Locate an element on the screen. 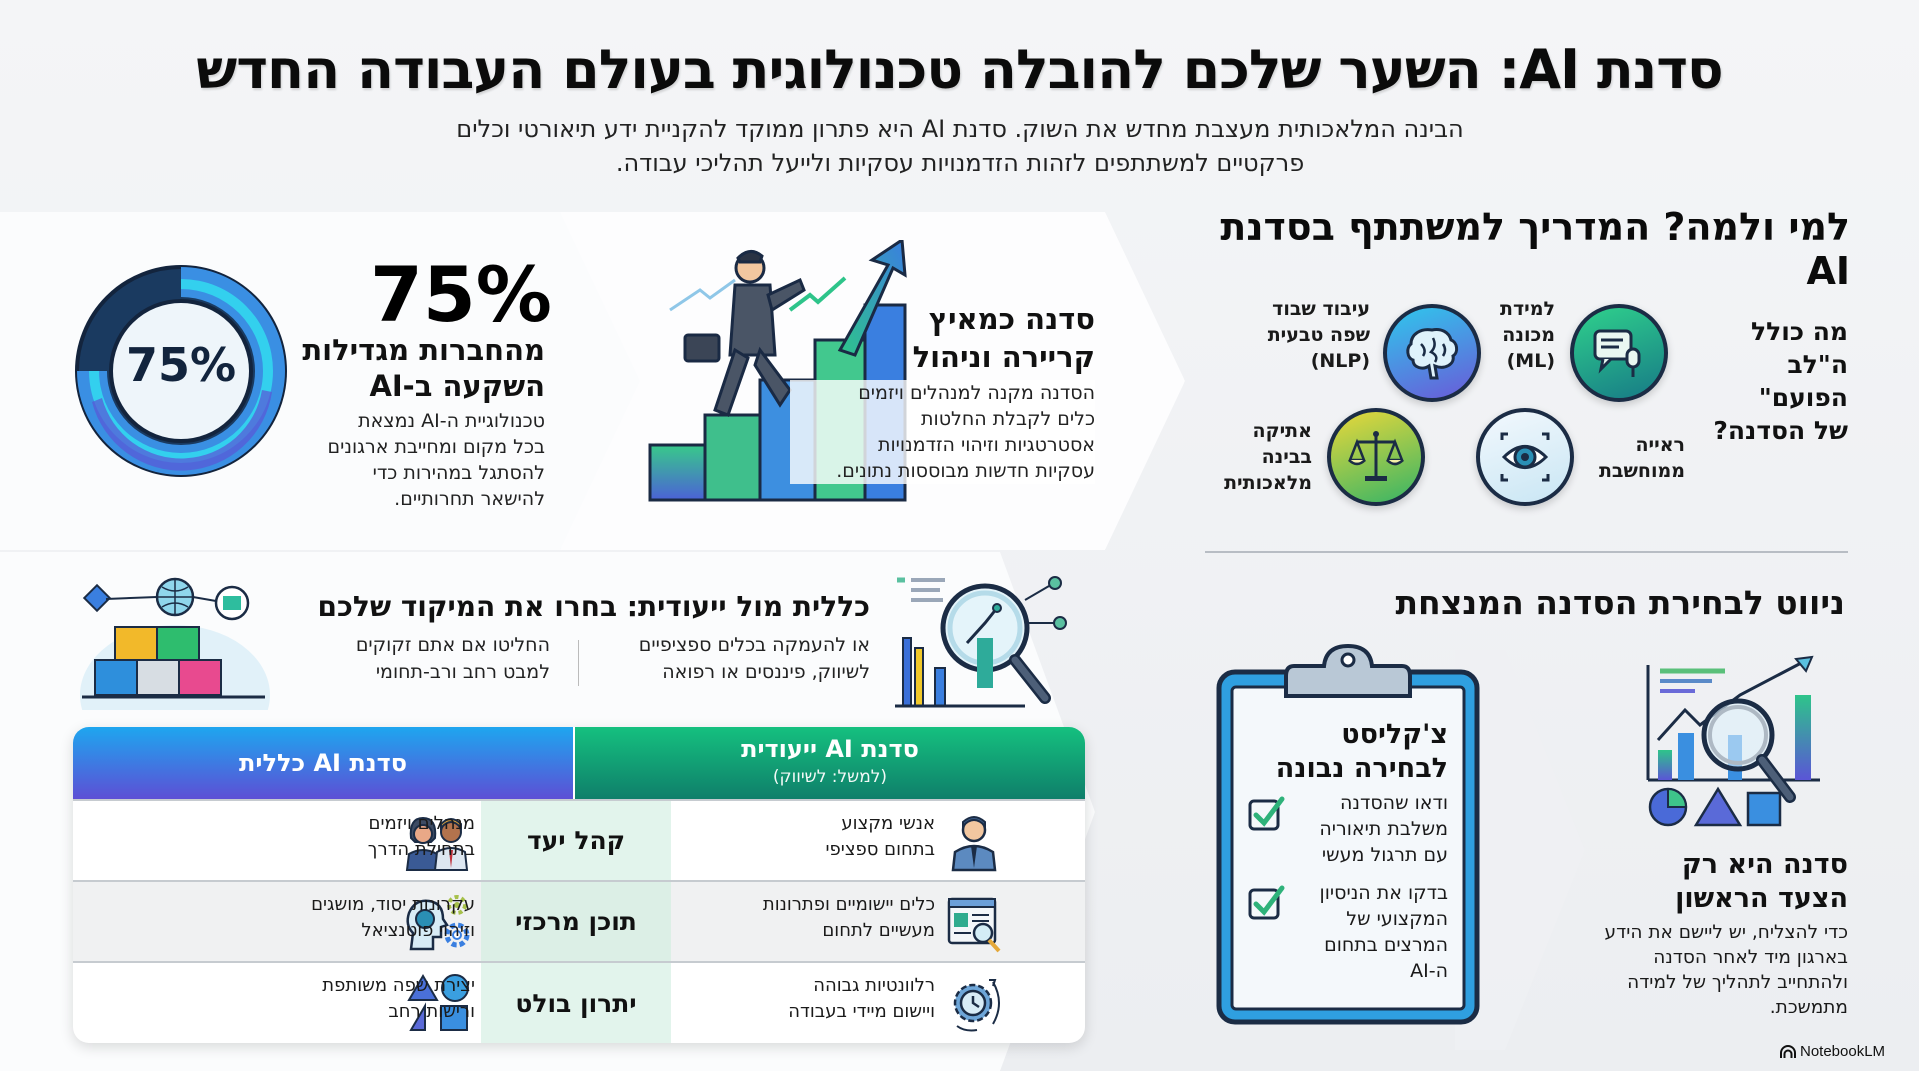 The width and height of the screenshot is (1919, 1071). brand-watermark: NotebookLM is located at coordinates (1845, 1051).